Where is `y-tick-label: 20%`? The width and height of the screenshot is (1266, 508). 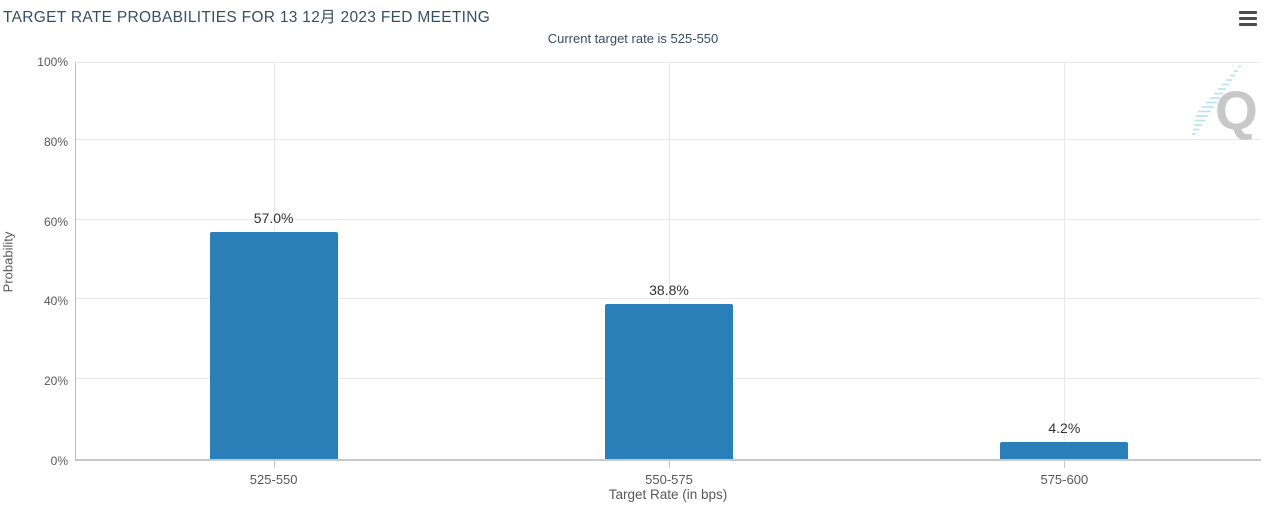
y-tick-label: 20% is located at coordinates (55, 381).